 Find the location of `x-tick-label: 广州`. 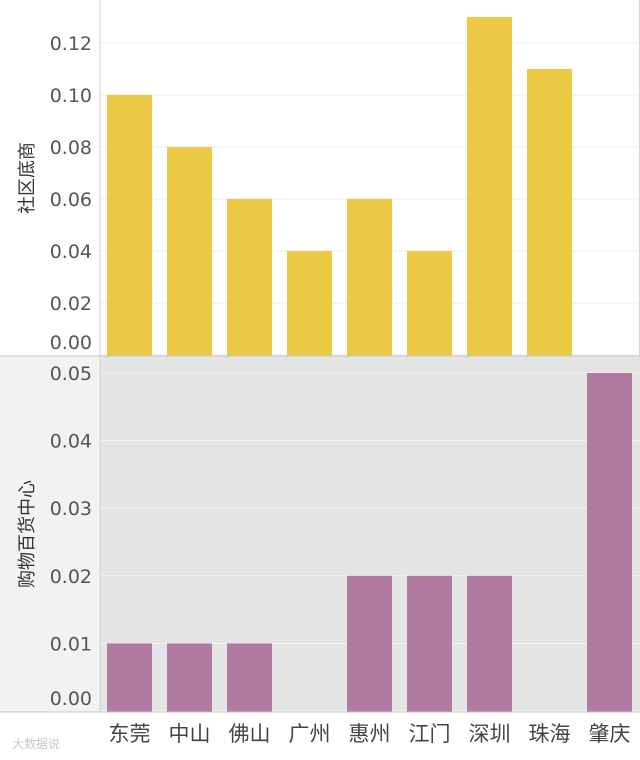

x-tick-label: 广州 is located at coordinates (310, 734).